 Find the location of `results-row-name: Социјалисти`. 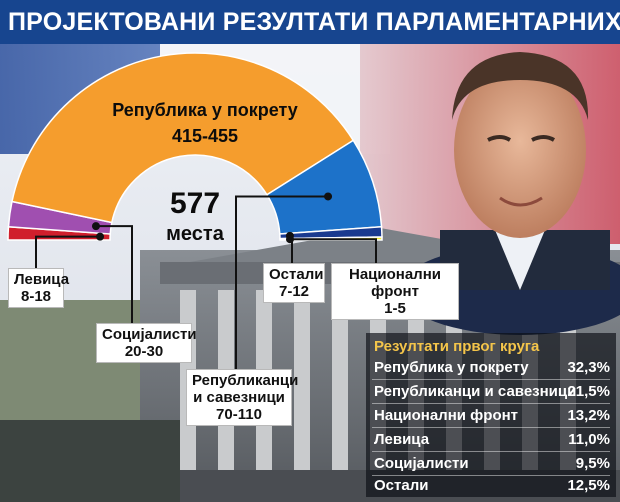

results-row-name: Социјалисти is located at coordinates (421, 463).